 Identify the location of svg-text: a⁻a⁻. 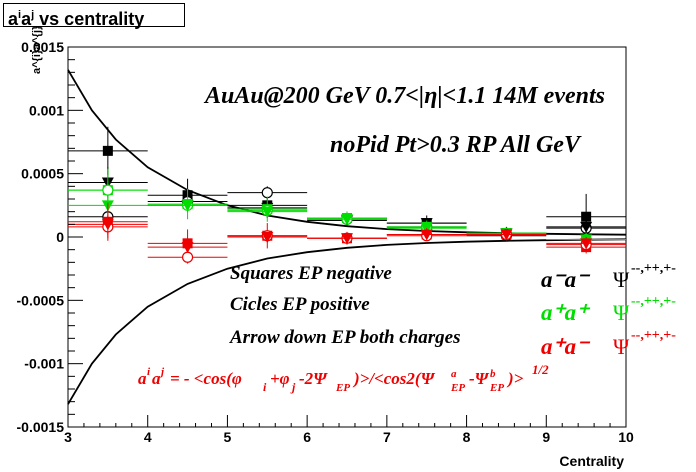
(566, 279).